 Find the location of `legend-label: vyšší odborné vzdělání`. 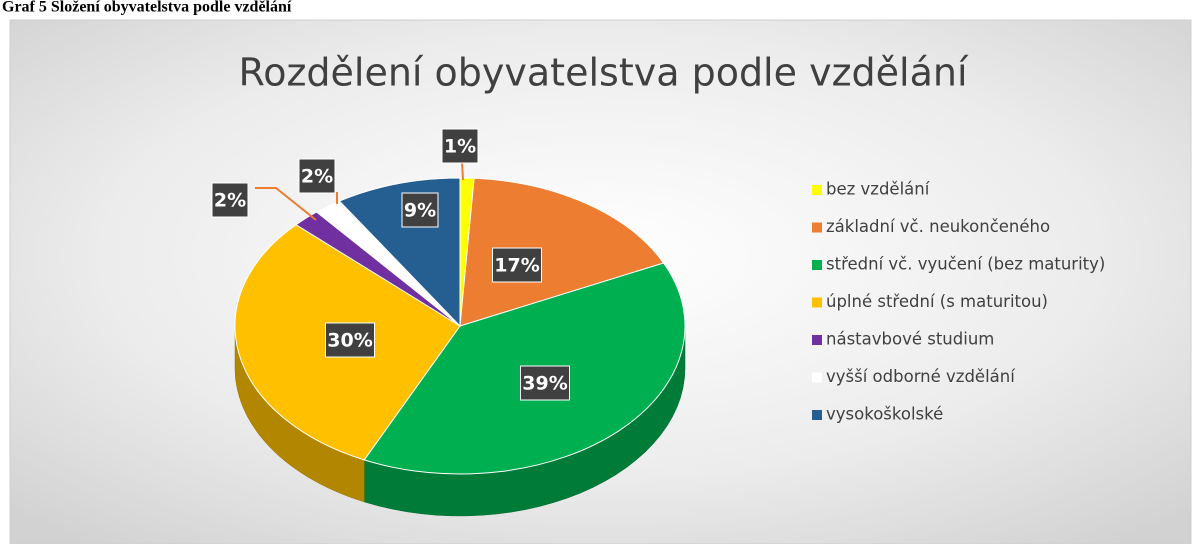

legend-label: vyšší odborné vzdělání is located at coordinates (921, 376).